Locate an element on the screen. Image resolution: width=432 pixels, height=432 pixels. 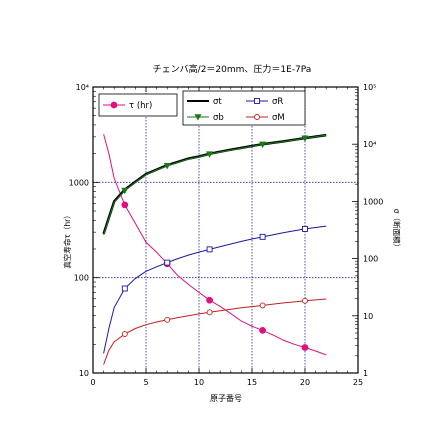
x-tick-label: 15 is located at coordinates (252, 382).